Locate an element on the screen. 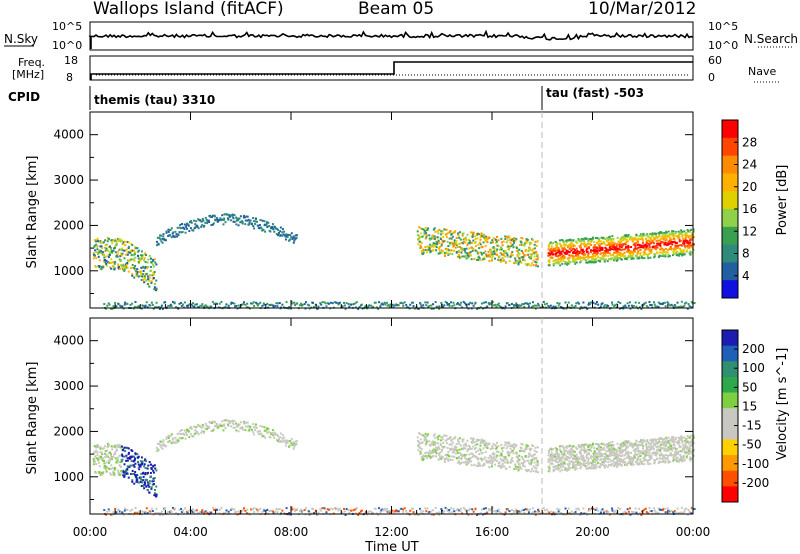 This screenshot has width=800, height=554. beam-title: Beam 05 is located at coordinates (396, 9).